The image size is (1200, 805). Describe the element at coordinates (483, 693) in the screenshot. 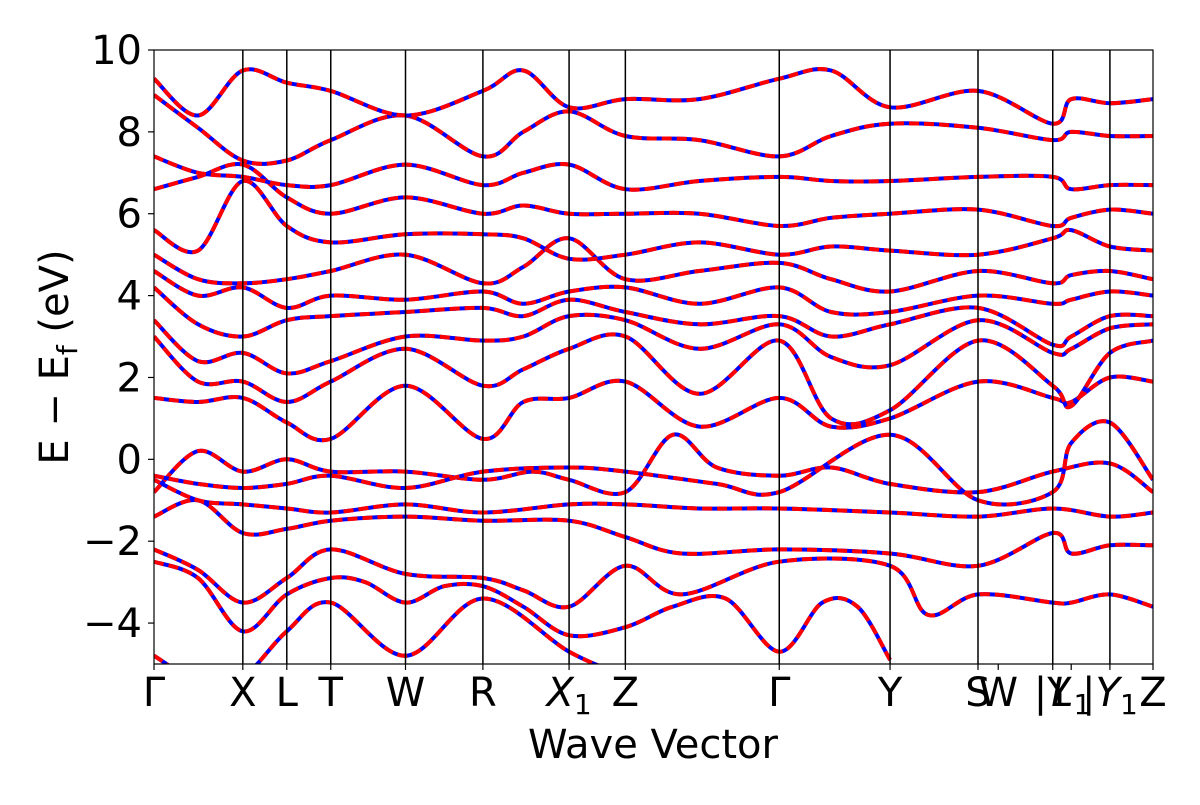

I see `x-tick-label: R` at that location.